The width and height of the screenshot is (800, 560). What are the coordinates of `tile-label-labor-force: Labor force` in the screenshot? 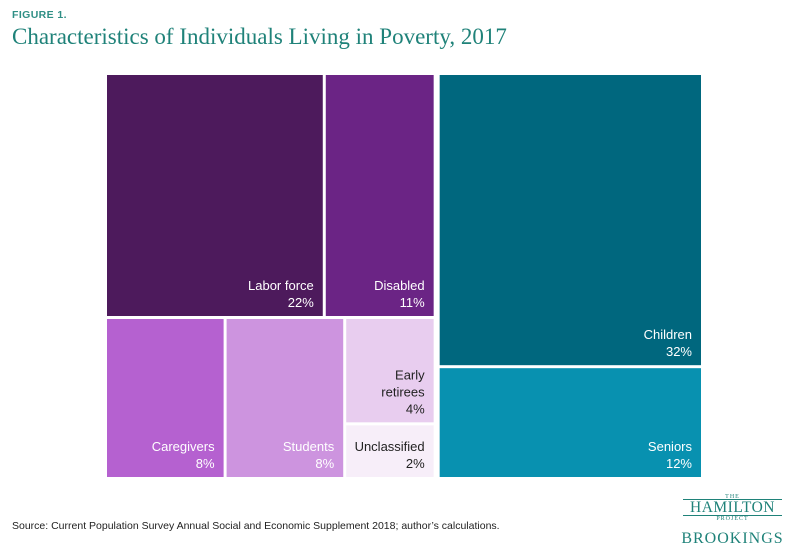 It's located at (281, 285).